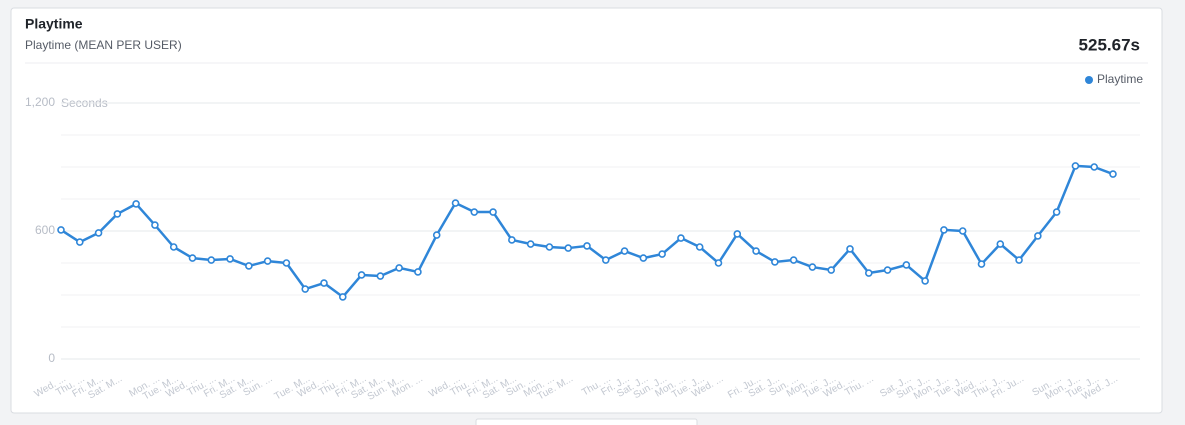 The height and width of the screenshot is (425, 1185). Describe the element at coordinates (1089, 80) in the screenshot. I see `legend-marker` at that location.